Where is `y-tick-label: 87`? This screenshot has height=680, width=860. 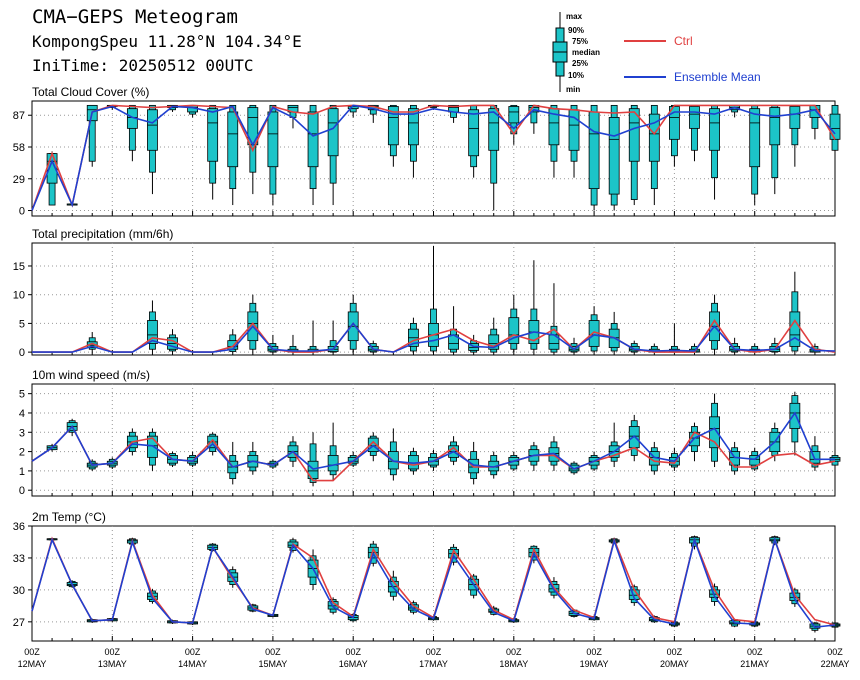
y-tick-label: 87 is located at coordinates (19, 116).